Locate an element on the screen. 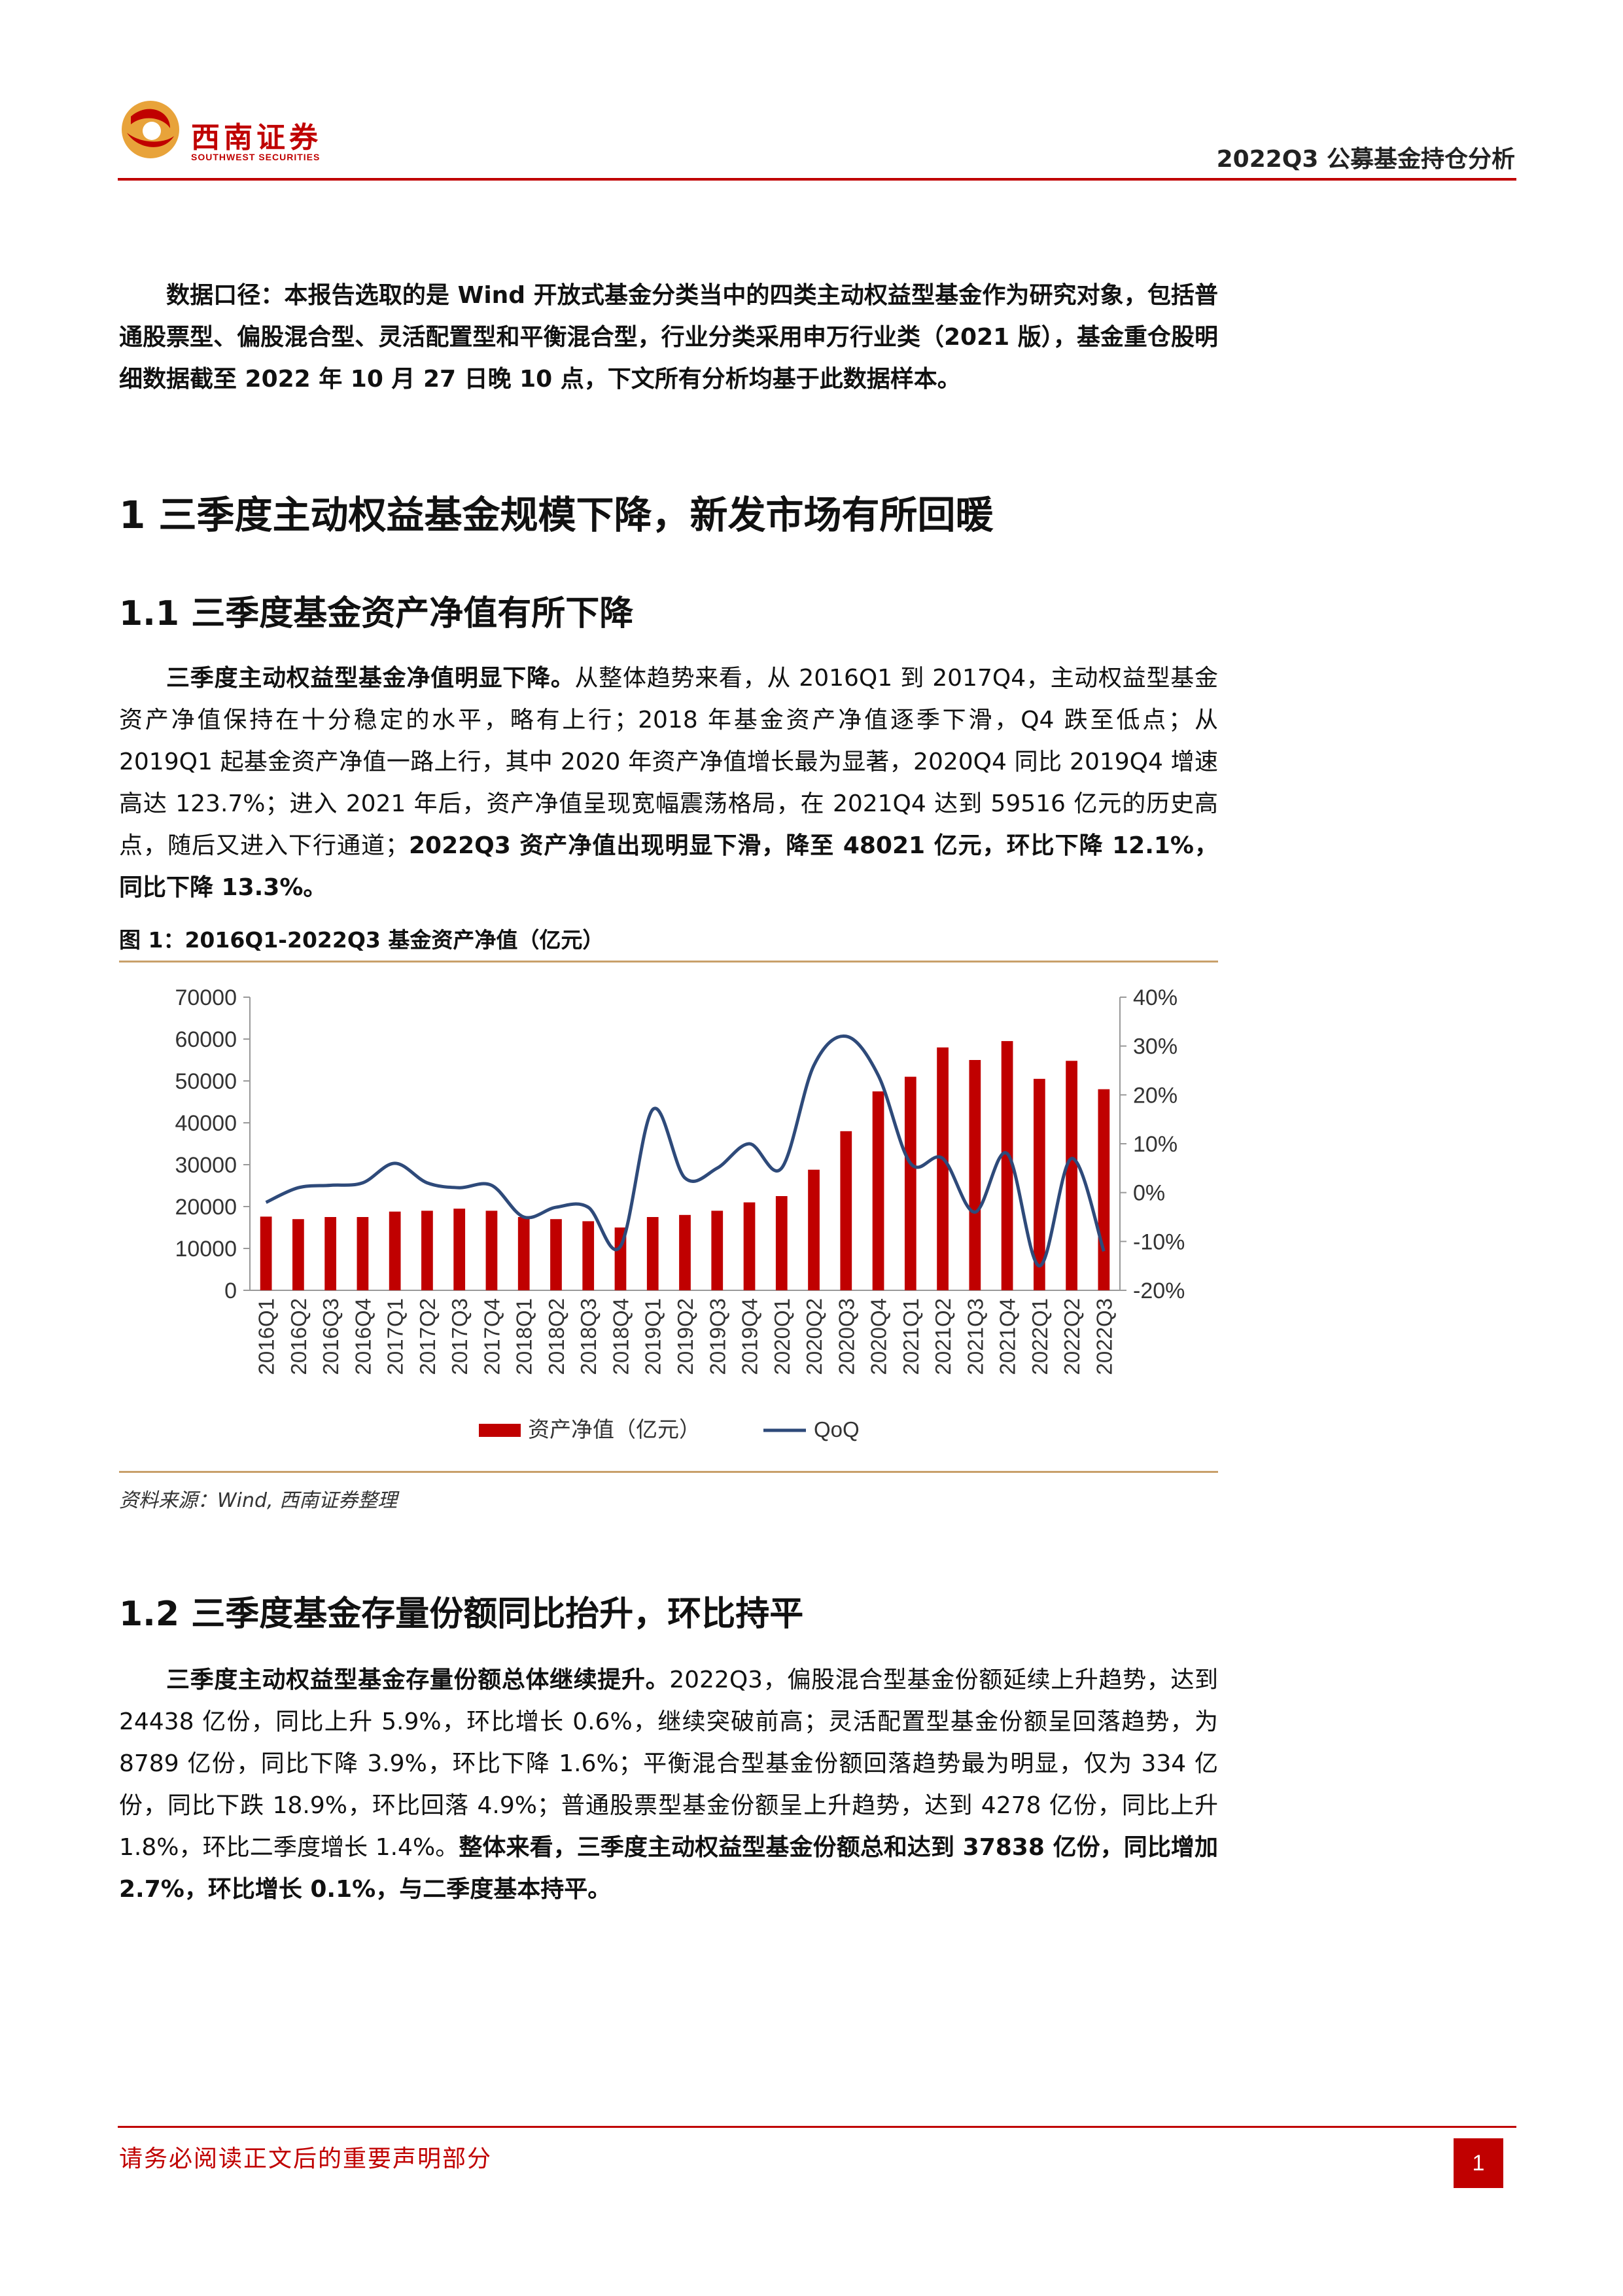  x-axis-tick-label: 2021Q4 is located at coordinates (1008, 1337).